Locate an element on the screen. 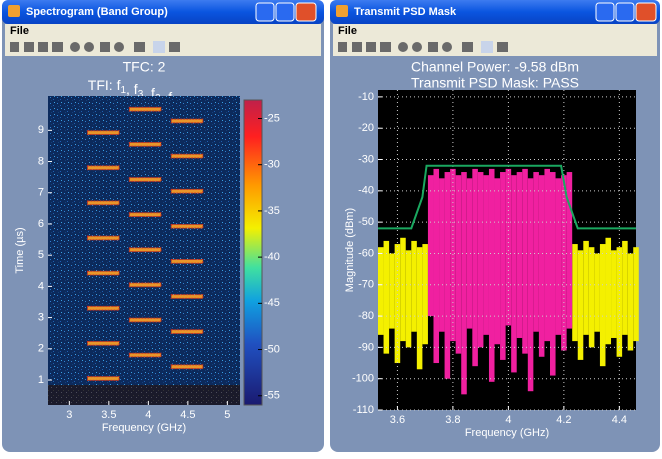  x-tick-label: 3 is located at coordinates (69, 415).